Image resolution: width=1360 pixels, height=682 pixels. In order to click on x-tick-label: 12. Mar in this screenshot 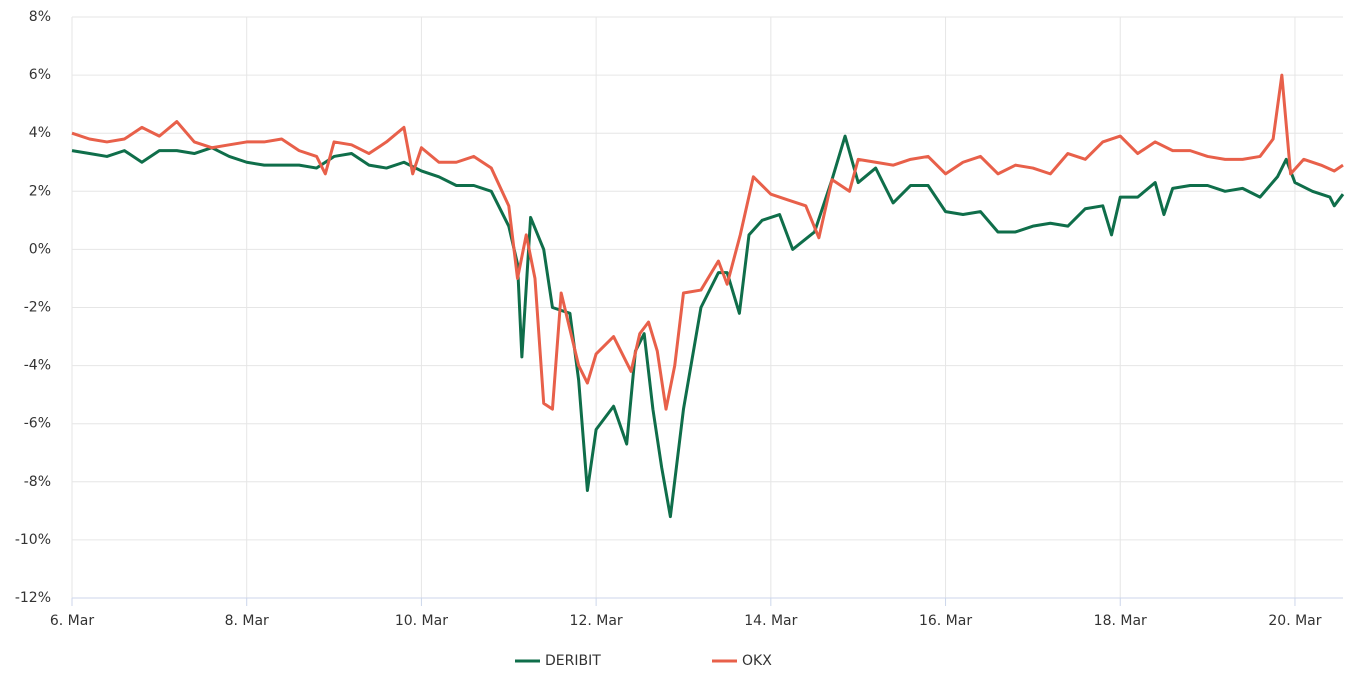, I will do `click(596, 621)`.